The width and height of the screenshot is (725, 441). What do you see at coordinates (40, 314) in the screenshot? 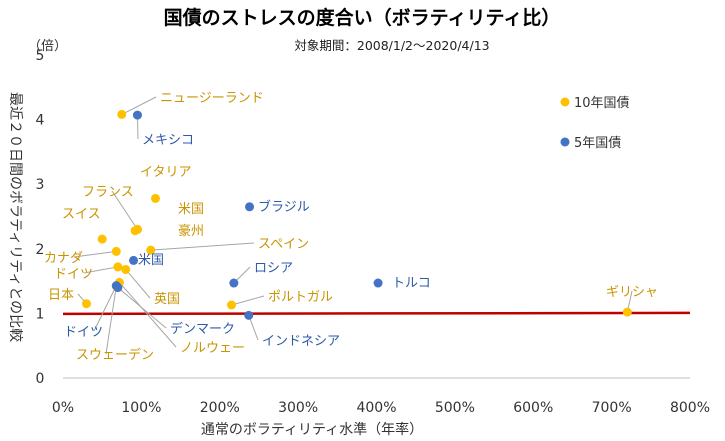
I see `y-tick-label: 1` at bounding box center [40, 314].